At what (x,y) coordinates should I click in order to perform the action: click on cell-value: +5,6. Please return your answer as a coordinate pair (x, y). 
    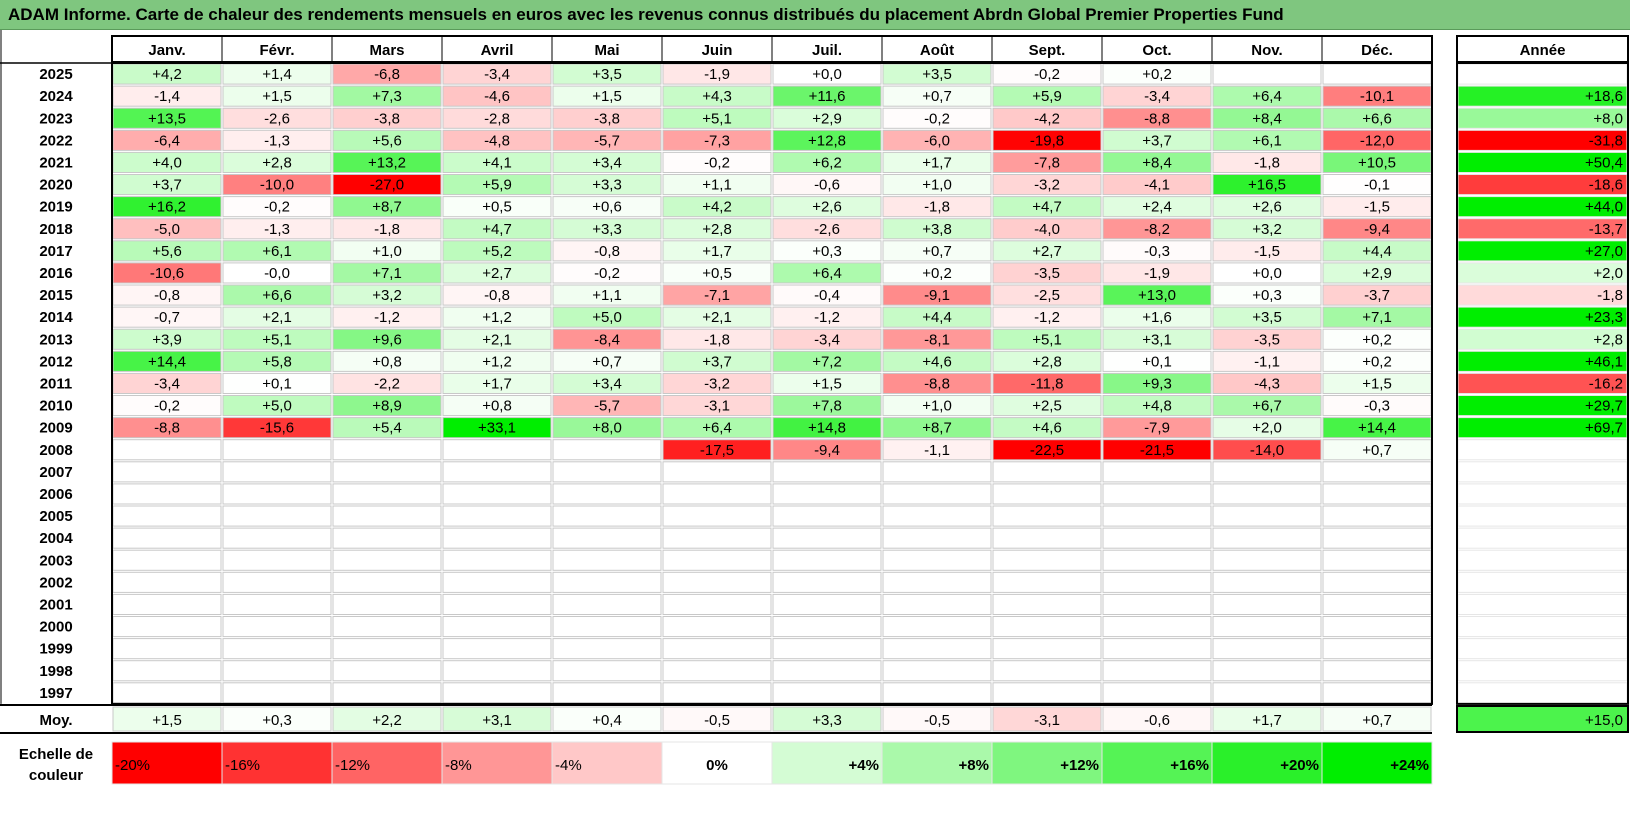
    Looking at the image, I should click on (167, 251).